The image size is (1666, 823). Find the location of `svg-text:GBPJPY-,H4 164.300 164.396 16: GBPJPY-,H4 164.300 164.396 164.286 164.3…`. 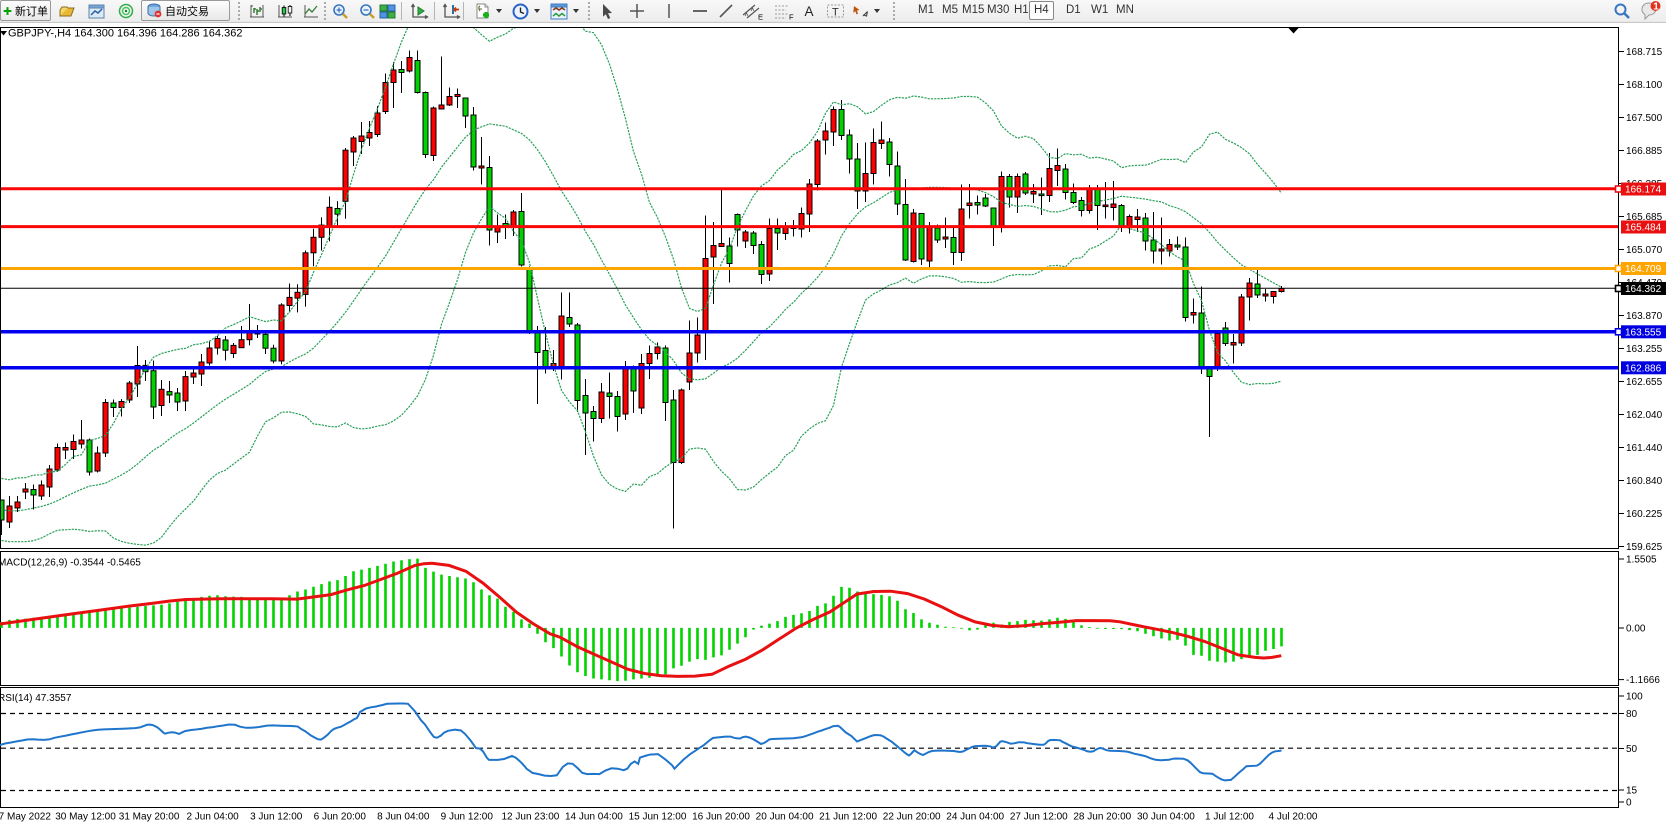

svg-text:GBPJPY-,H4 164.300 164.396 16: GBPJPY-,H4 164.300 164.396 164.286 164.3… is located at coordinates (125, 34).